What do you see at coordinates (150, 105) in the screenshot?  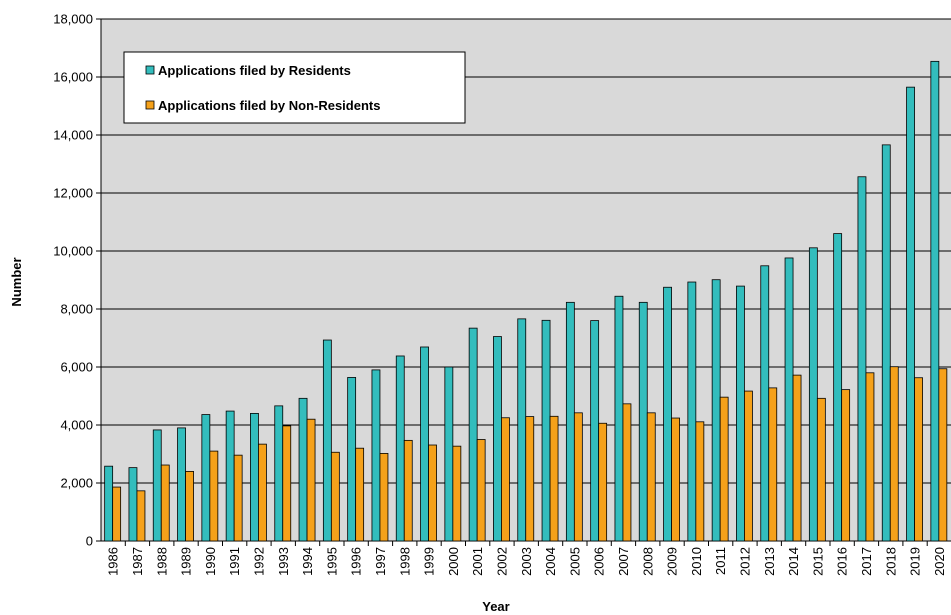 I see `legend-swatch-non-residents` at bounding box center [150, 105].